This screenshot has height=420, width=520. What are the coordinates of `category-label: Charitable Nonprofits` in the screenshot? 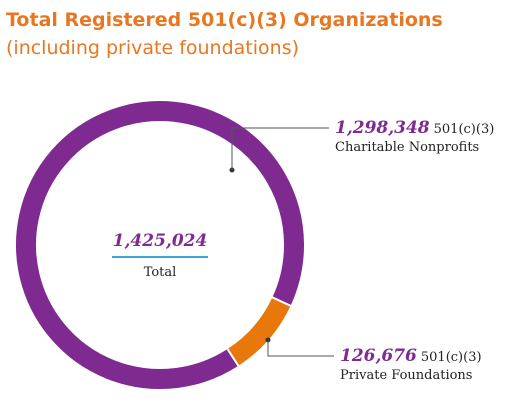 It's located at (407, 147).